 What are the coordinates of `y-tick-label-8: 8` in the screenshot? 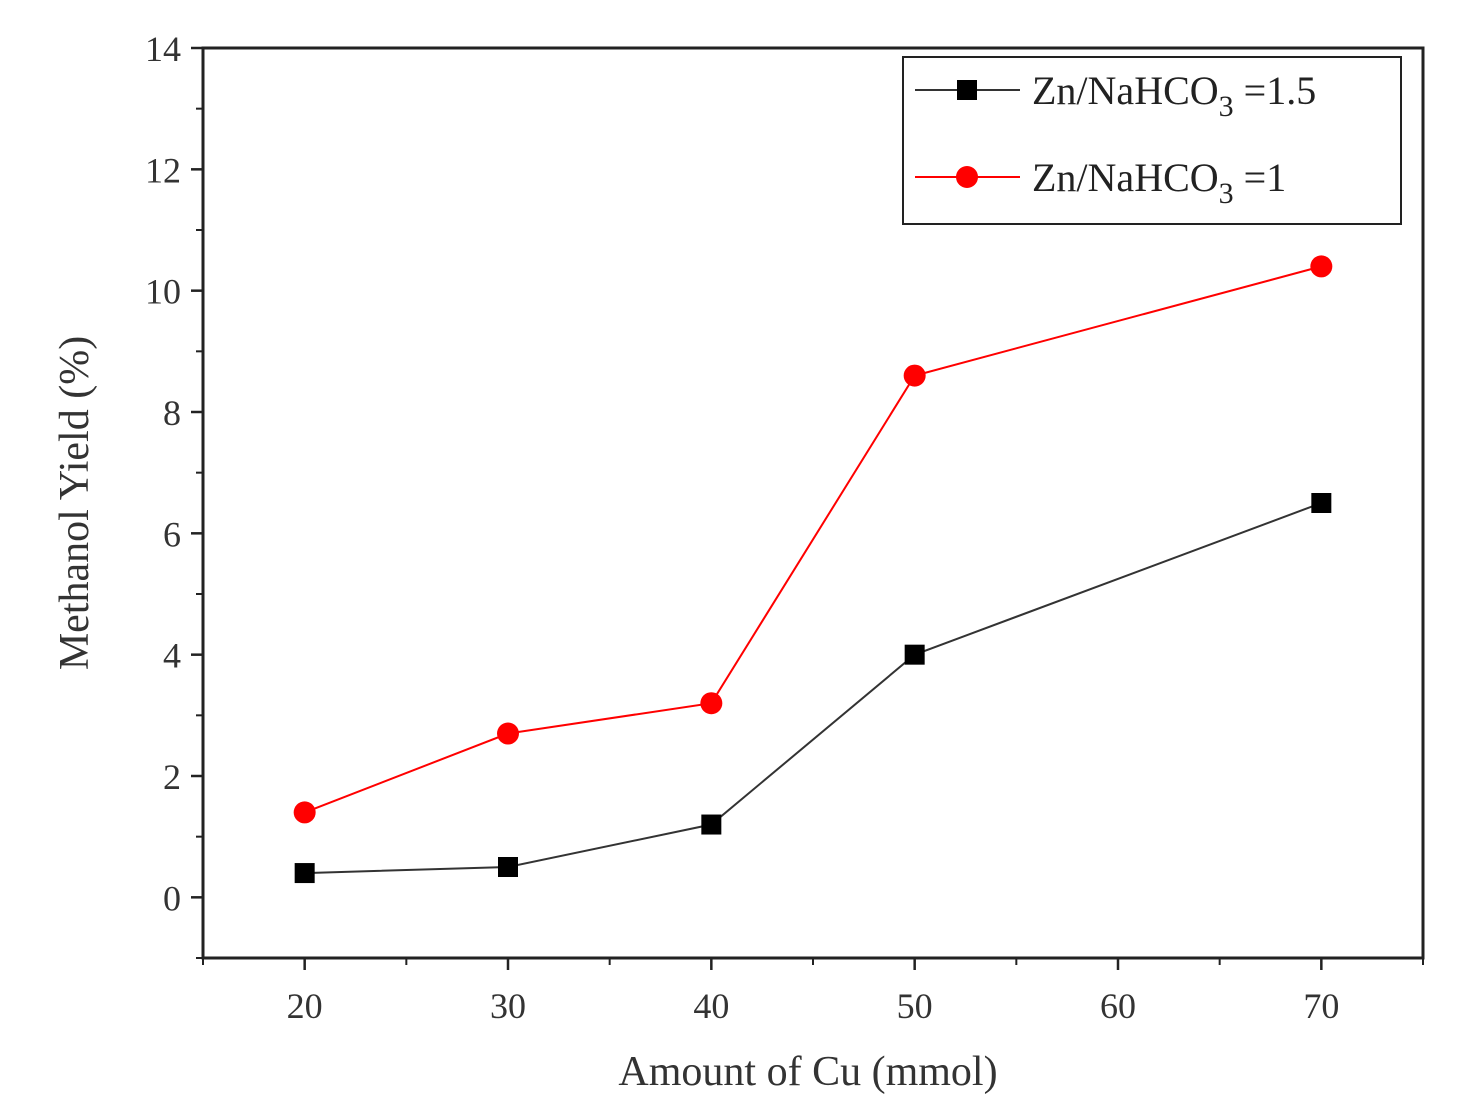 It's located at (172, 413).